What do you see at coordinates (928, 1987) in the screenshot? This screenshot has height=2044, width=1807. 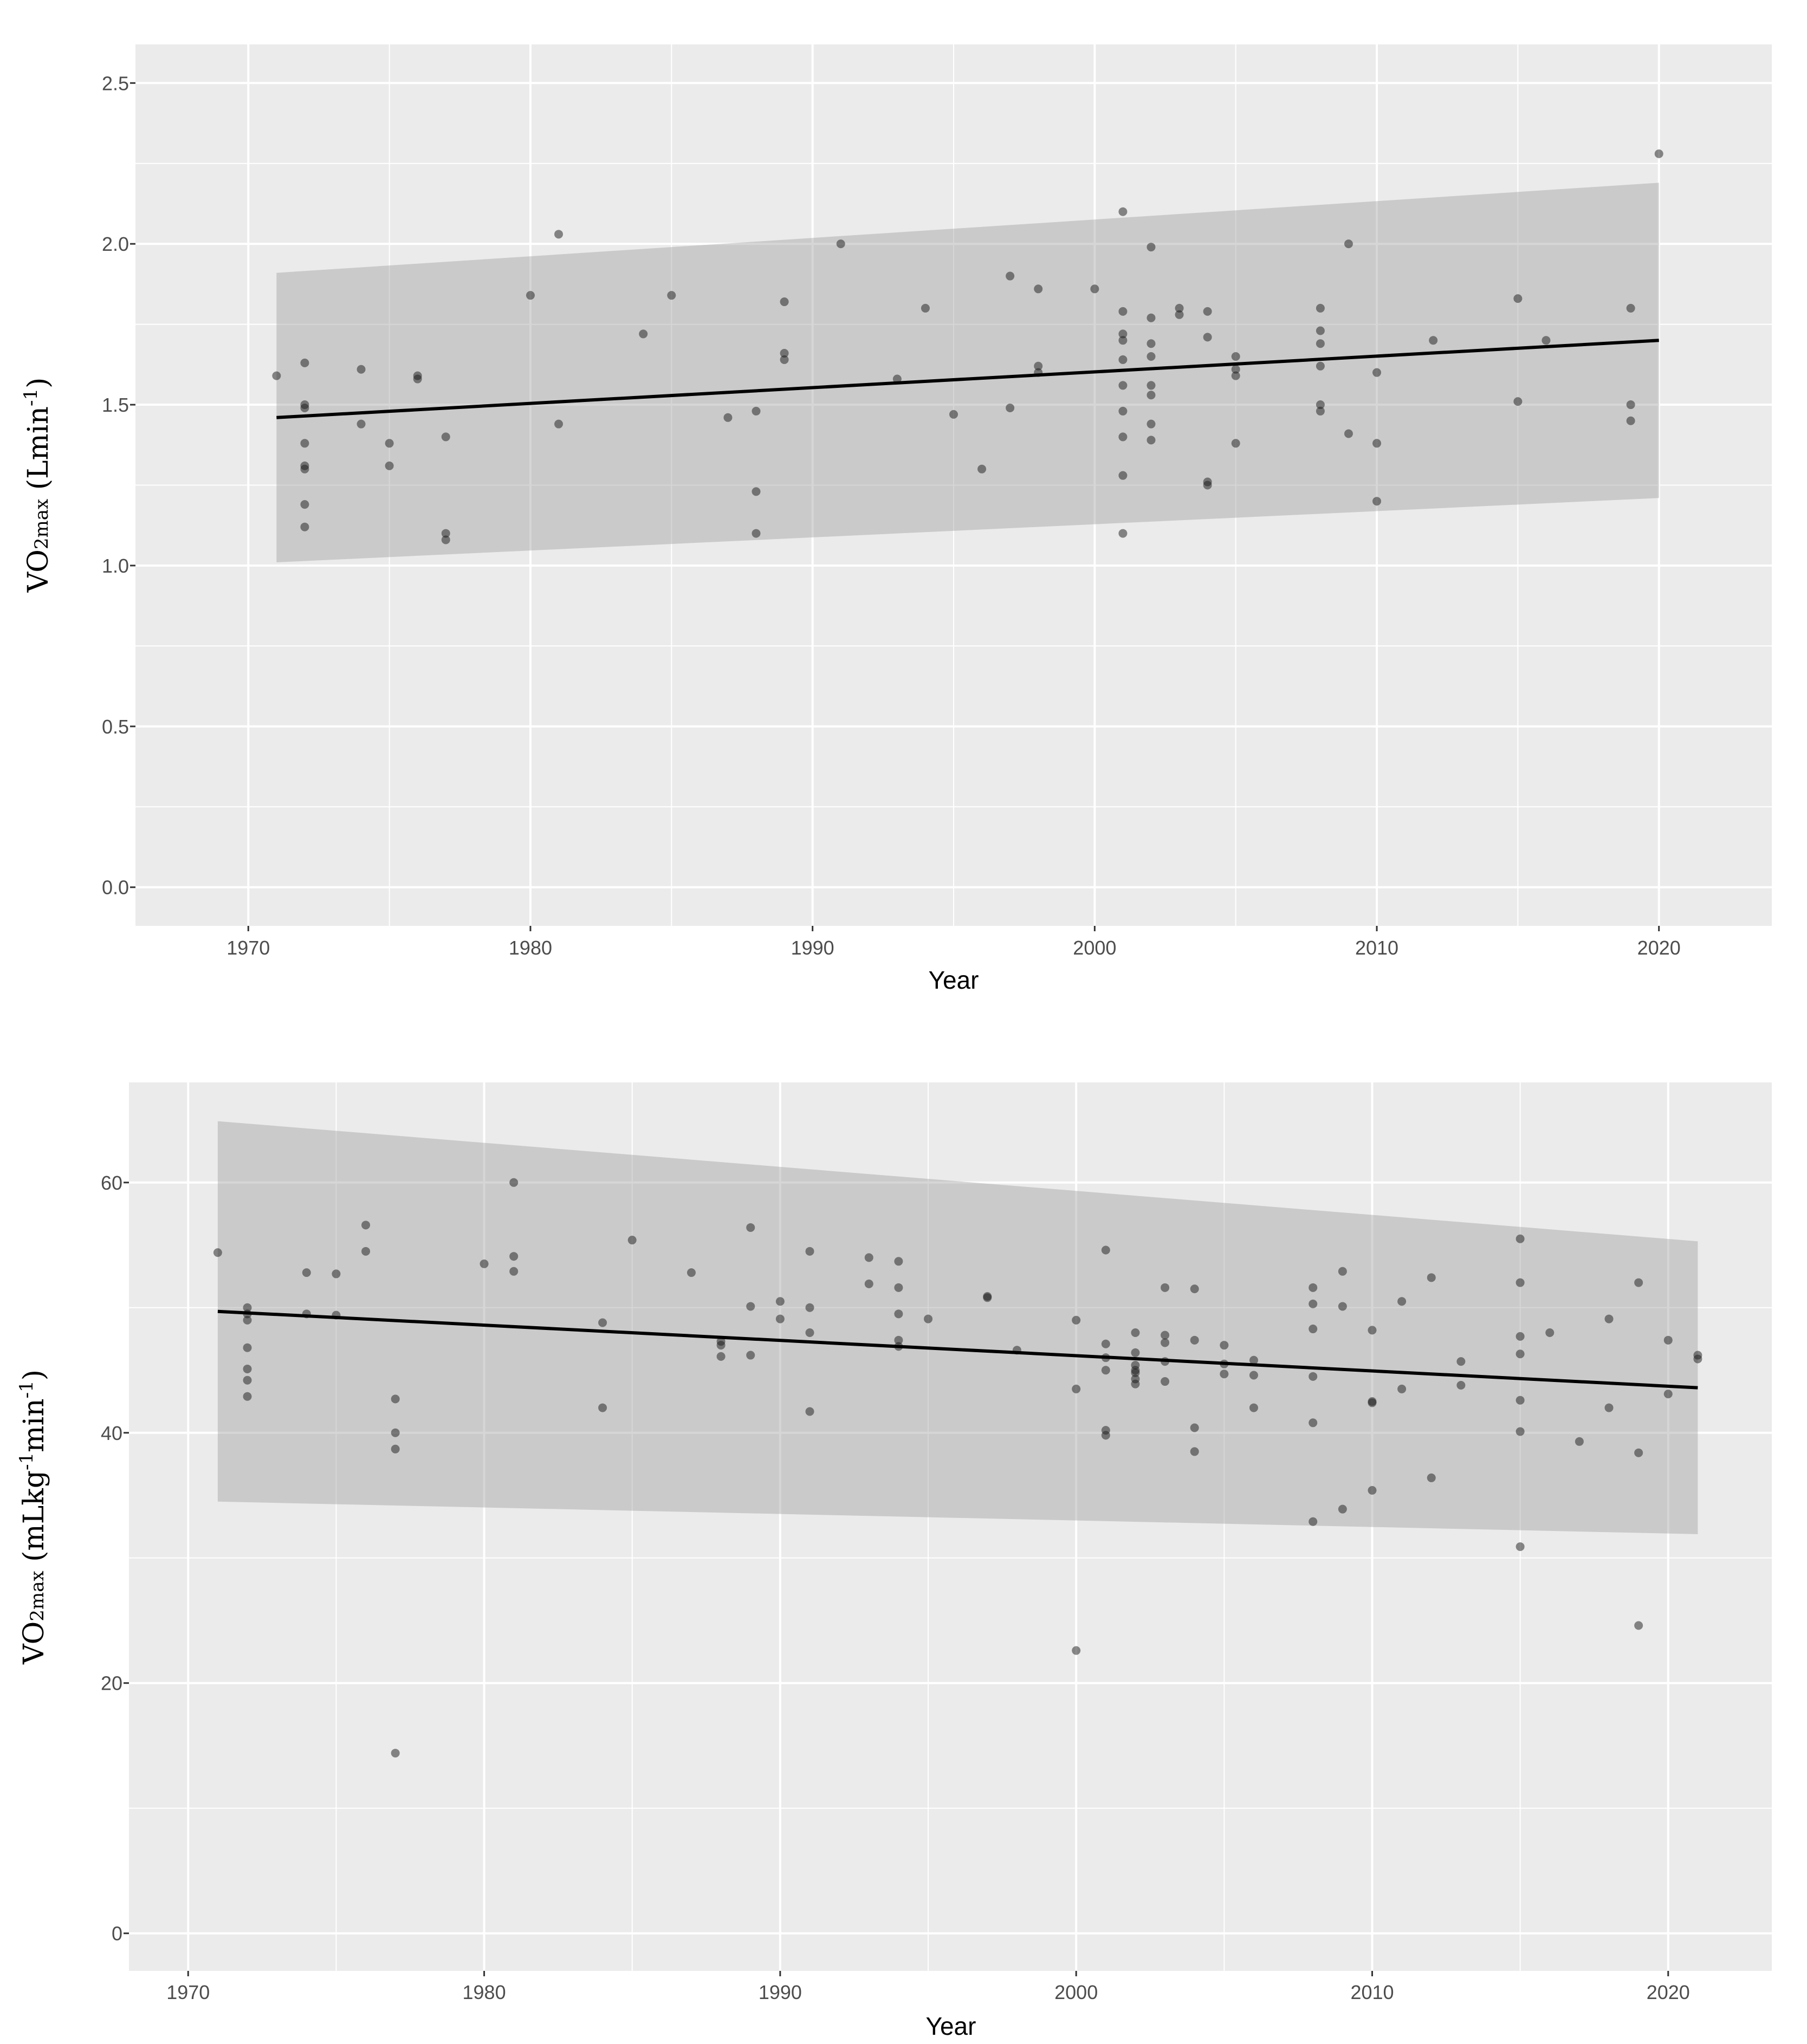 I see `x-axis-ticks: 1970 1980 1990 2000 2010 2020` at bounding box center [928, 1987].